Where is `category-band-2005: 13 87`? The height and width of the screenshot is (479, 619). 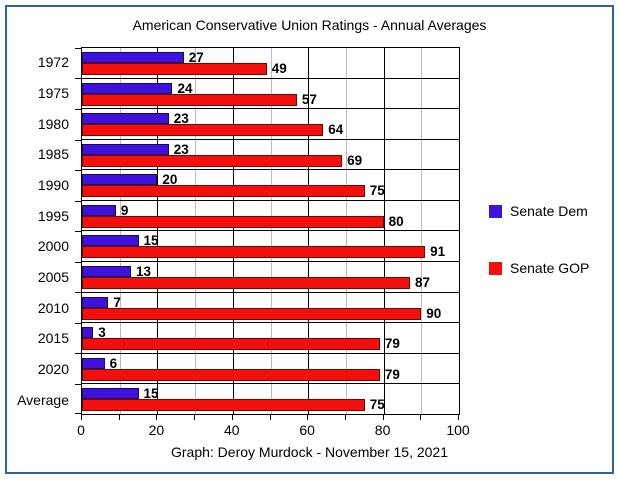 category-band-2005: 13 87 is located at coordinates (270, 277).